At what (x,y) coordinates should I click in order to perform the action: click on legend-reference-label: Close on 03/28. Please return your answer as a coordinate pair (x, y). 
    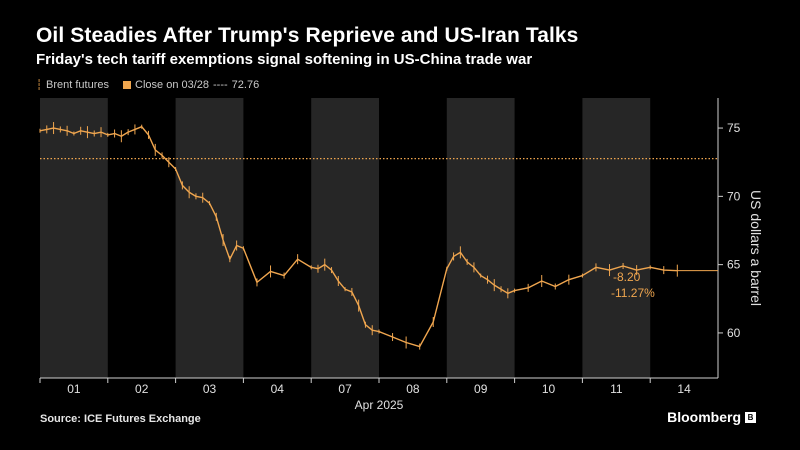
    Looking at the image, I should click on (172, 85).